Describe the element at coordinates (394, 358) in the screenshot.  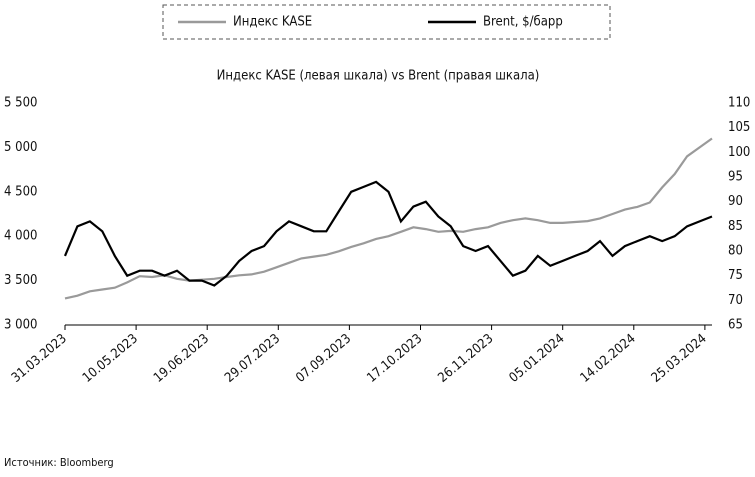
I see `x-tick-label: 17.10.2023` at that location.